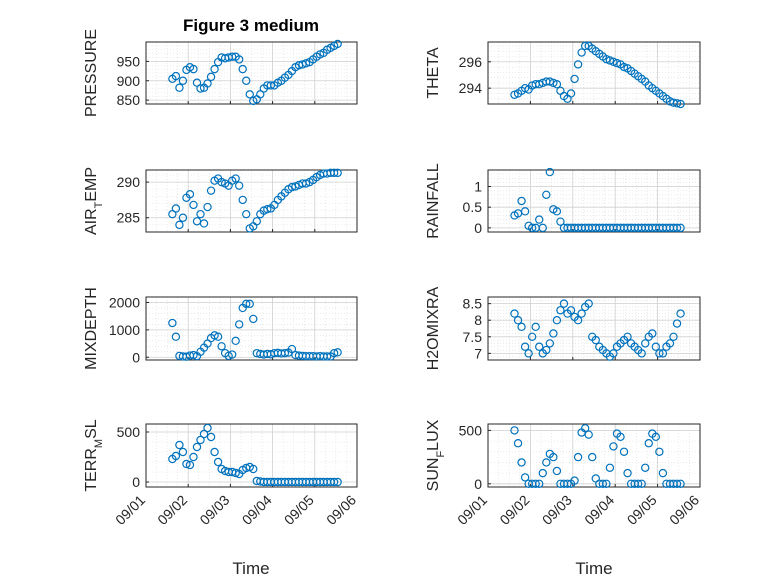 The height and width of the screenshot is (583, 778). I want to click on y-tick-label: 1, so click(478, 187).